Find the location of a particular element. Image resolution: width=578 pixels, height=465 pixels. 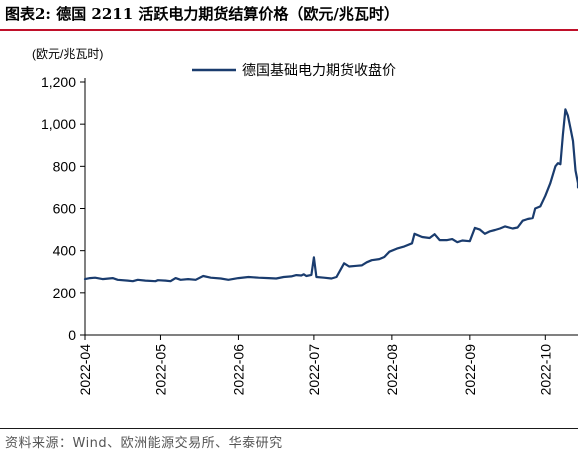

legend: 德国基础电力期货收盘价 is located at coordinates (294, 70).